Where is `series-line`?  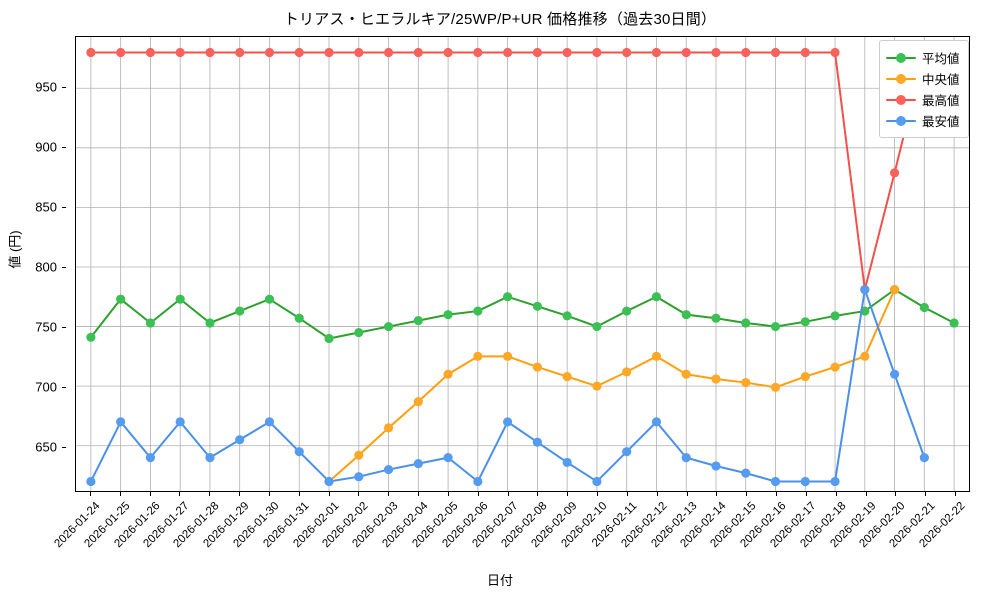 series-line is located at coordinates (522, 314).